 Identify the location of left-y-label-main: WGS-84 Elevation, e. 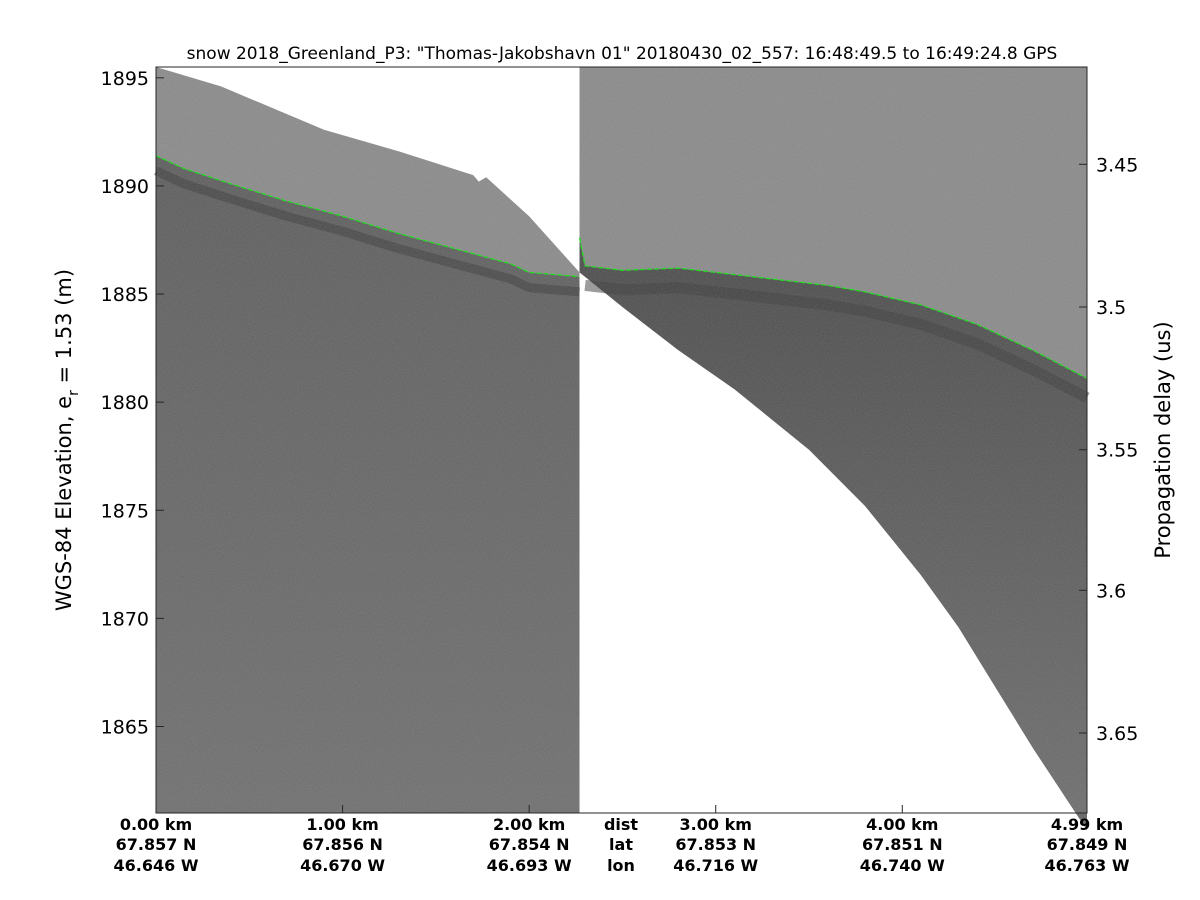
(64, 503).